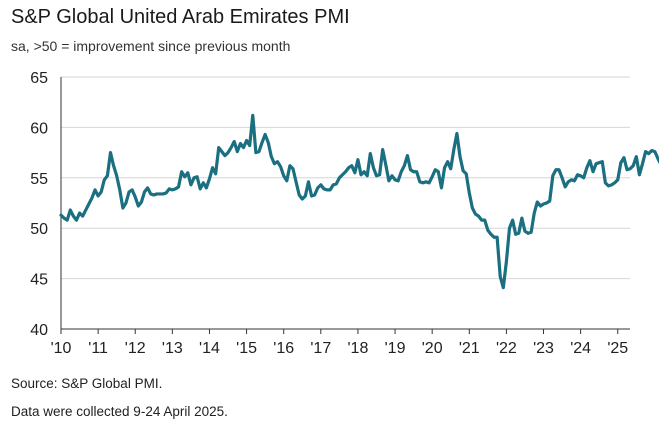 This screenshot has width=659, height=433. Describe the element at coordinates (469, 348) in the screenshot. I see `x-tick-label: '21` at that location.